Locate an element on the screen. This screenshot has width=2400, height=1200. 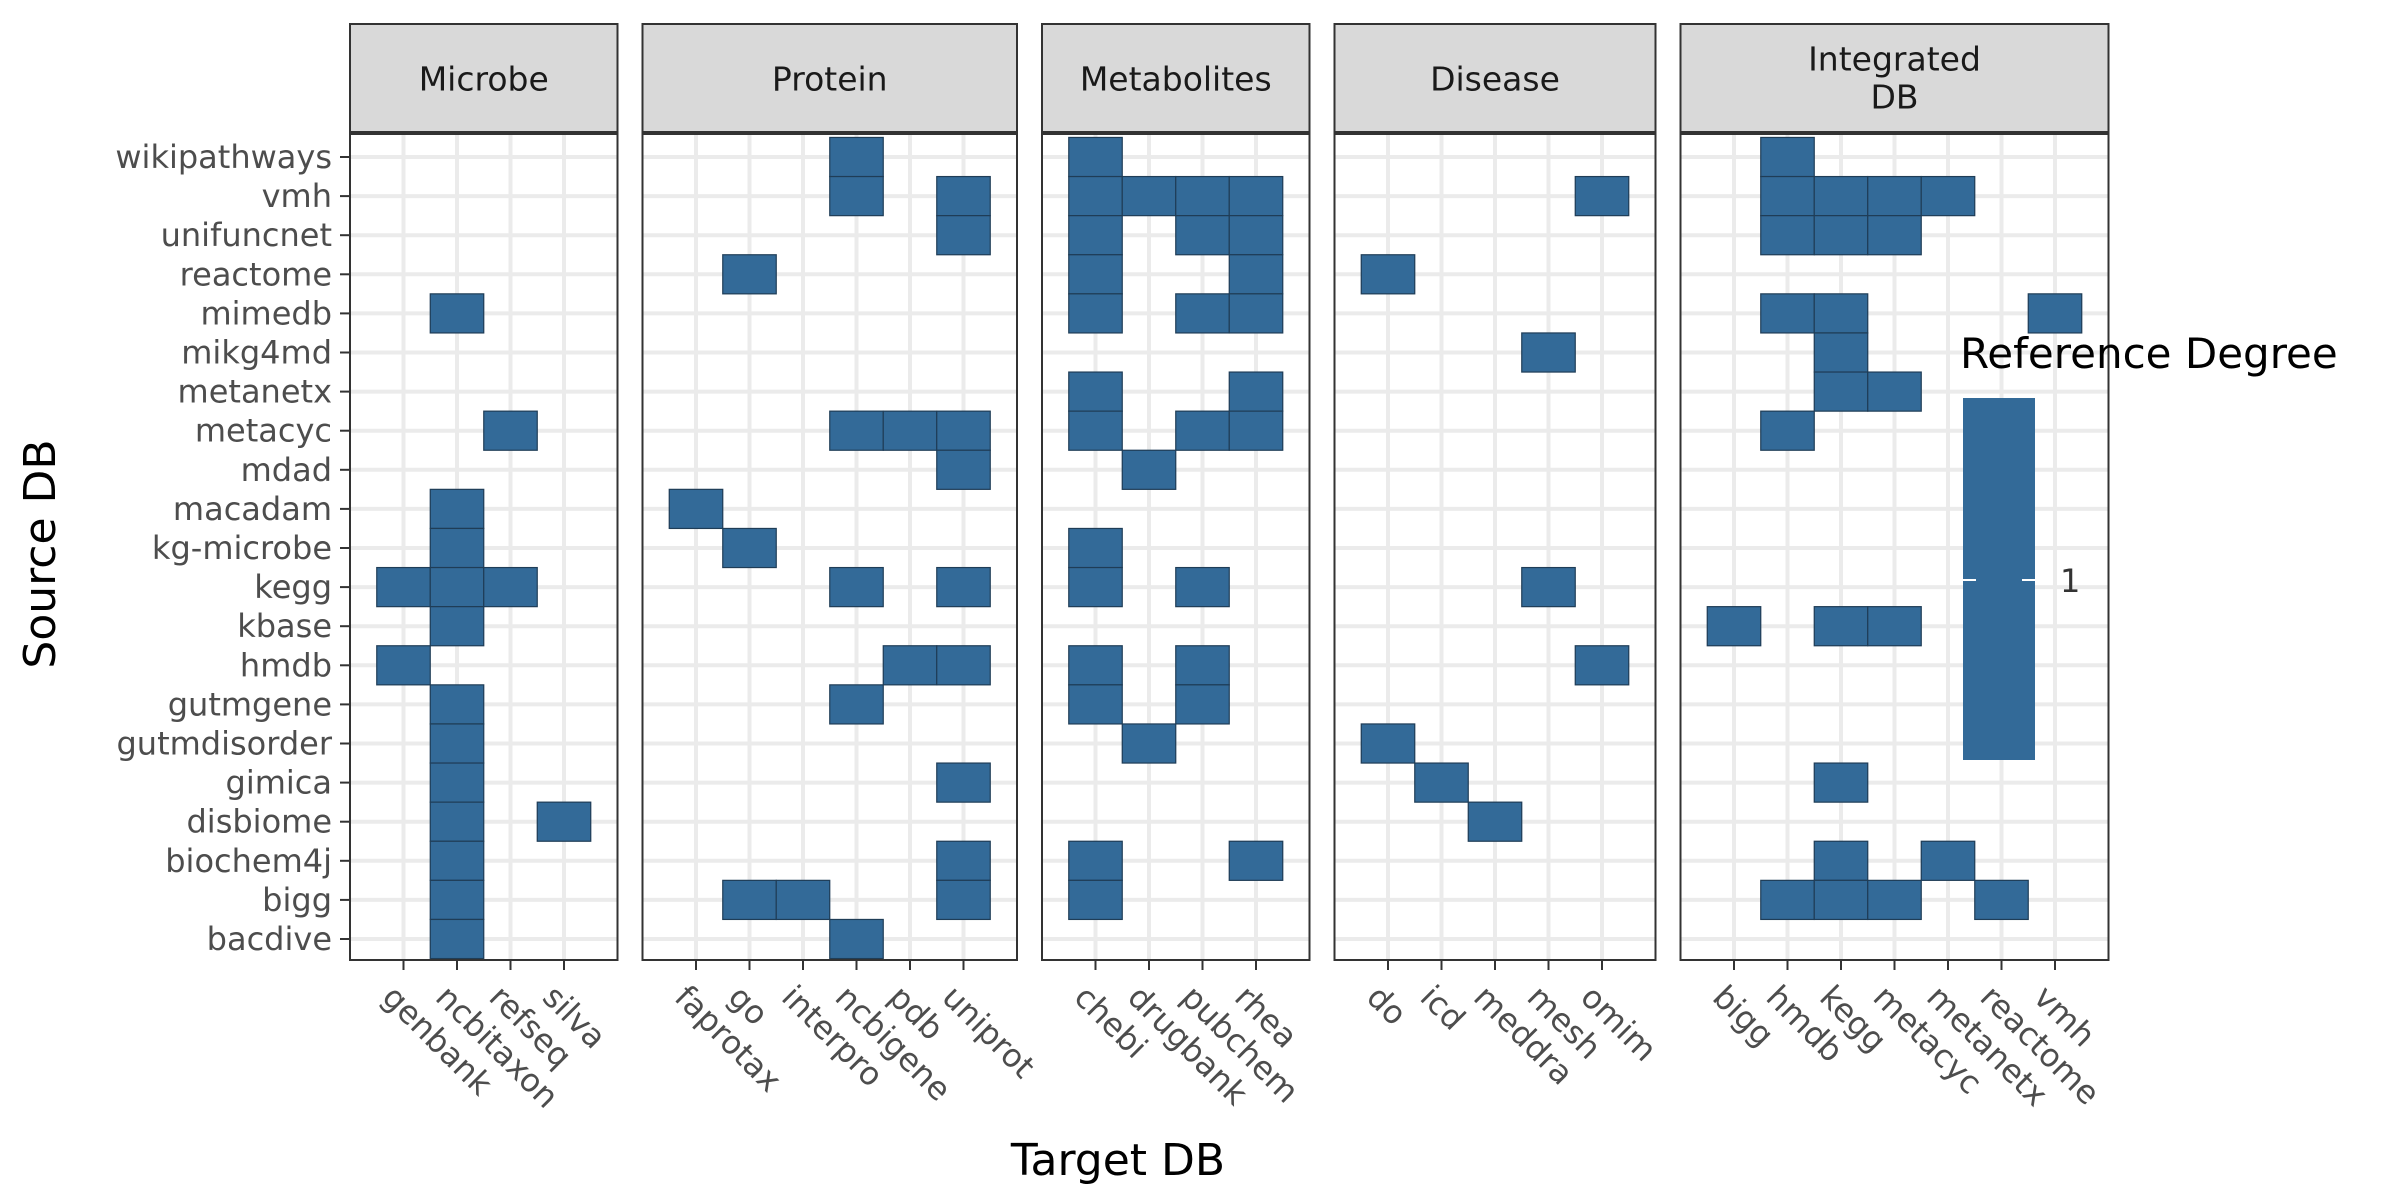
y-tick-label: kegg is located at coordinates (293, 587).